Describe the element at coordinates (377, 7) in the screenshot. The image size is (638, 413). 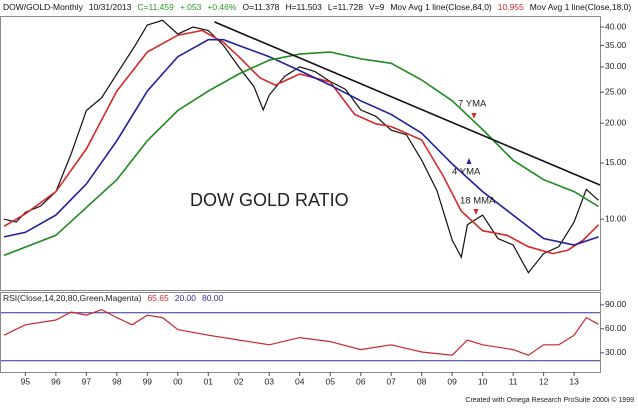
I see `header-item: V=9` at that location.